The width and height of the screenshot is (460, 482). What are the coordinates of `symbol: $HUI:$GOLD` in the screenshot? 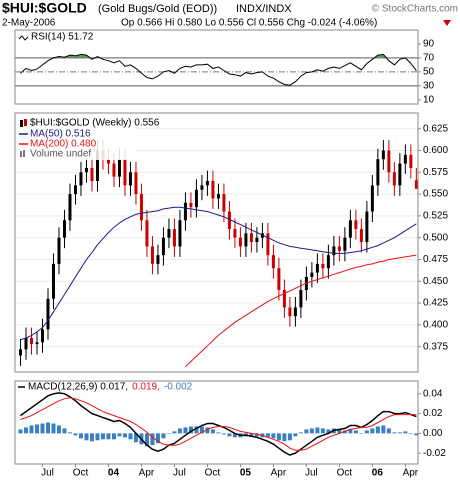 It's located at (44, 8).